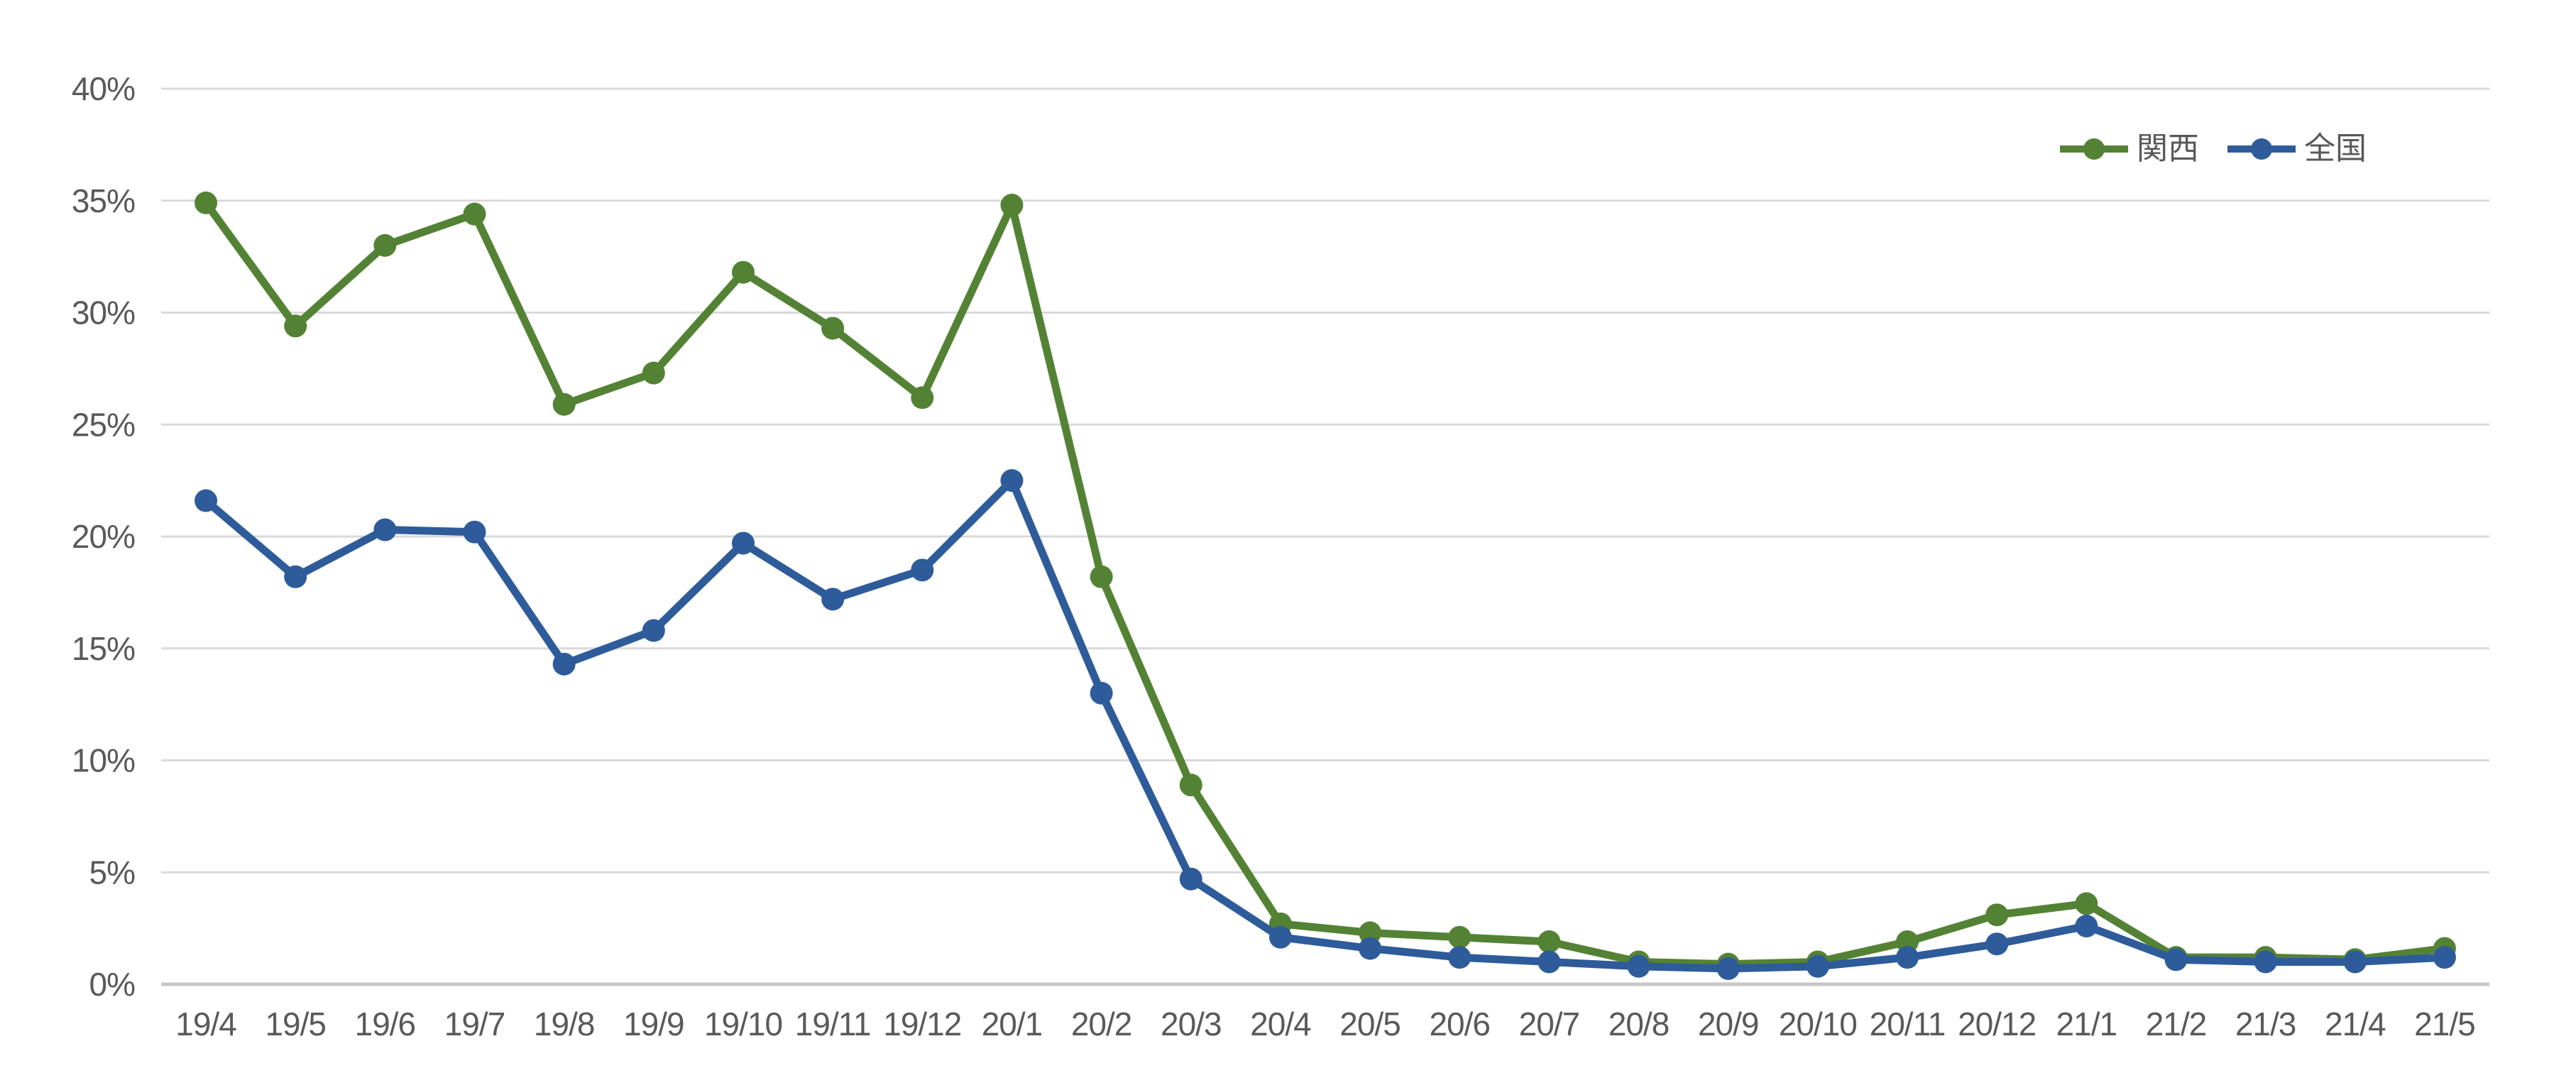 This screenshot has height=1068, width=2576. What do you see at coordinates (1012, 481) in the screenshot?
I see `data-point-全国-20/1` at bounding box center [1012, 481].